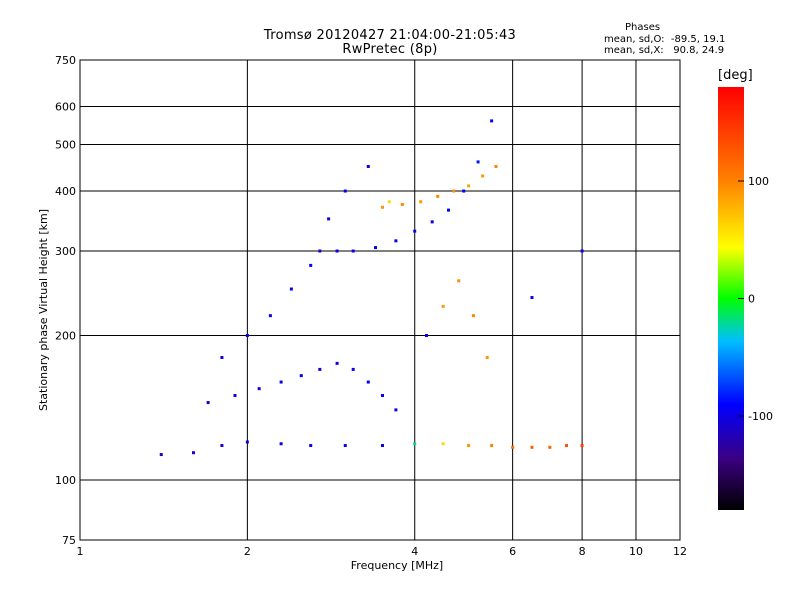 The height and width of the screenshot is (600, 800). Describe the element at coordinates (680, 551) in the screenshot. I see `x-tick-label: 12` at that location.